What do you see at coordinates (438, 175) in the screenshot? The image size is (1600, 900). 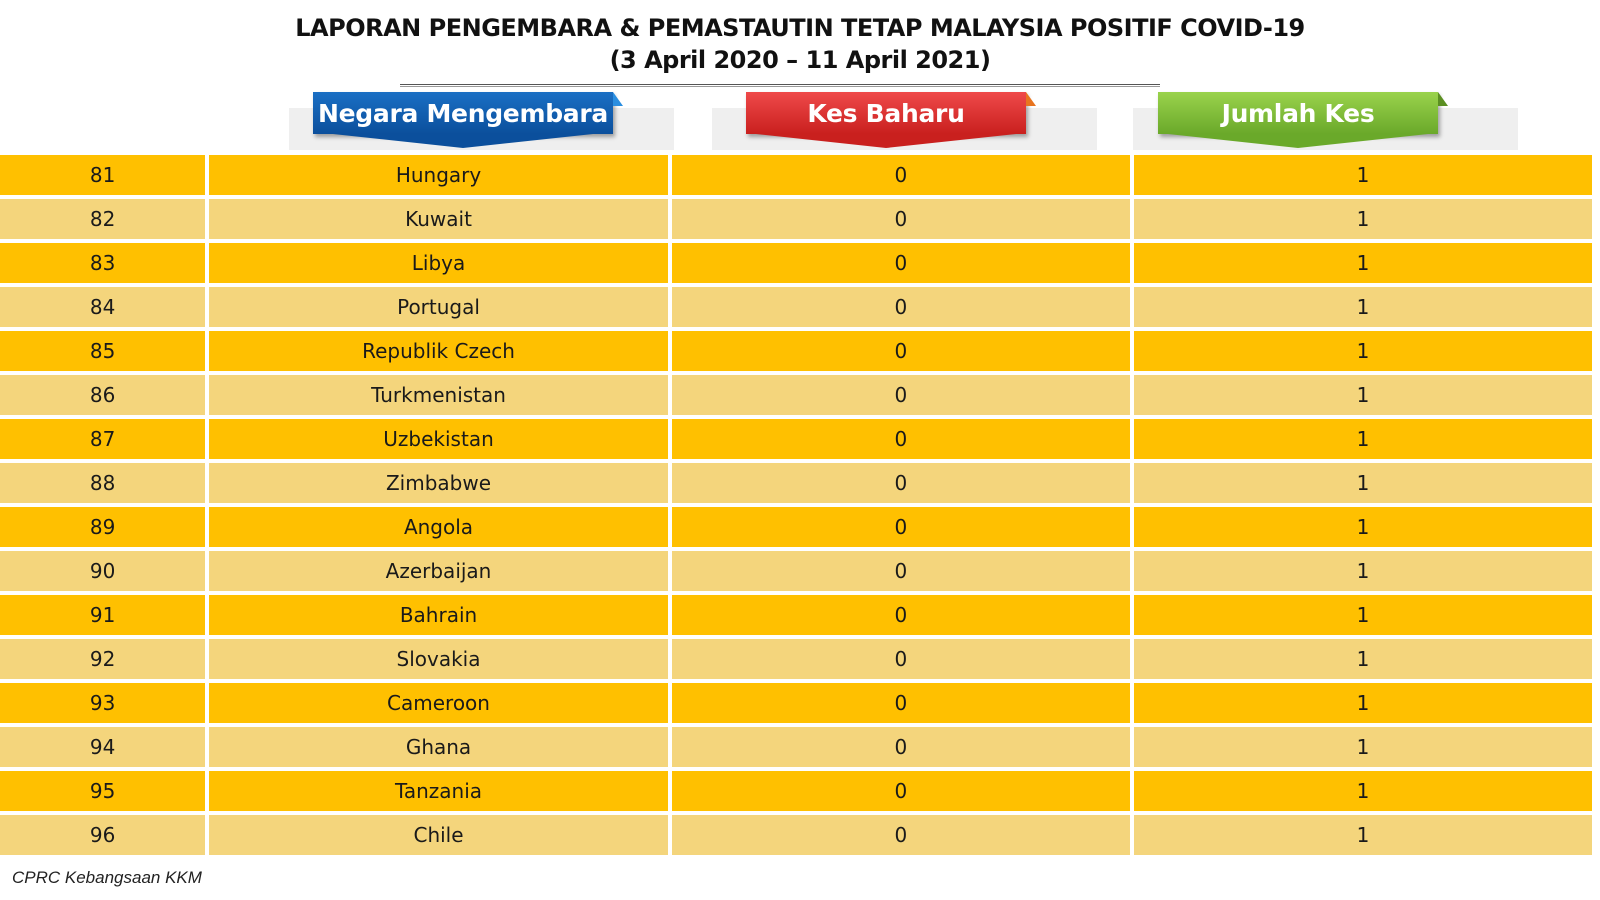 I see `country-cell: Hungary` at bounding box center [438, 175].